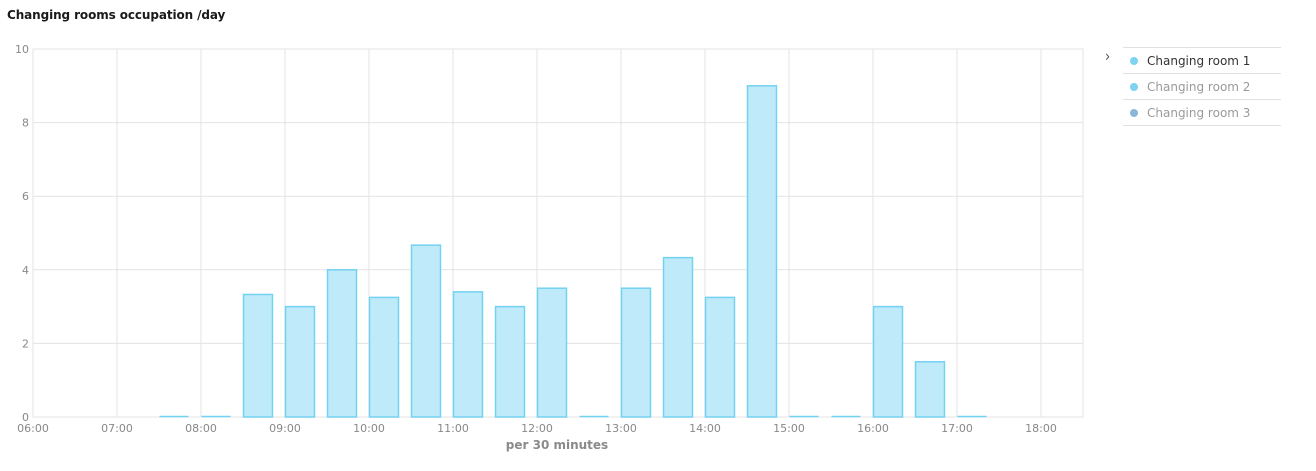 This screenshot has width=1316, height=471. What do you see at coordinates (33, 428) in the screenshot?
I see `x-tick-label: 06:00` at bounding box center [33, 428].